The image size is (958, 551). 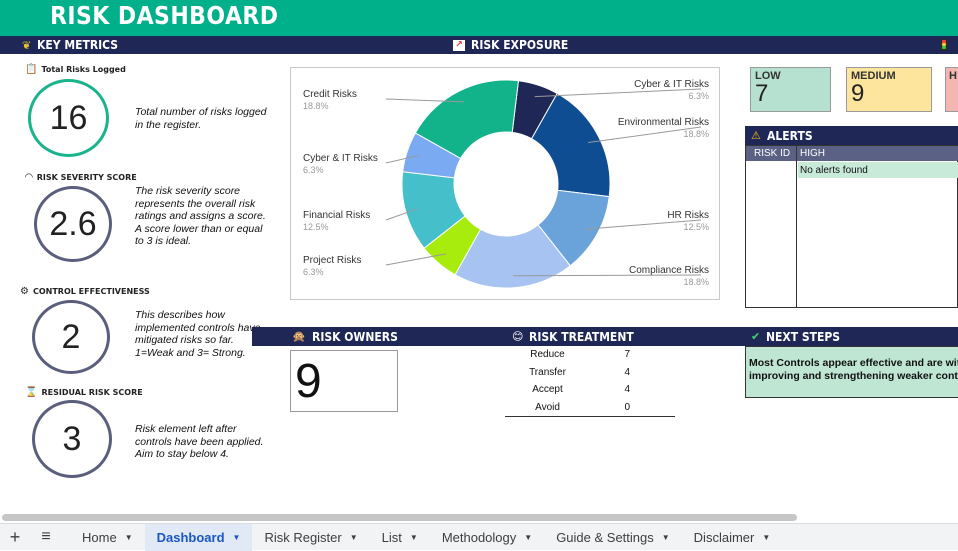 What do you see at coordinates (46, 536) in the screenshot?
I see `all-sheets-menu-icon: ≡` at bounding box center [46, 536].